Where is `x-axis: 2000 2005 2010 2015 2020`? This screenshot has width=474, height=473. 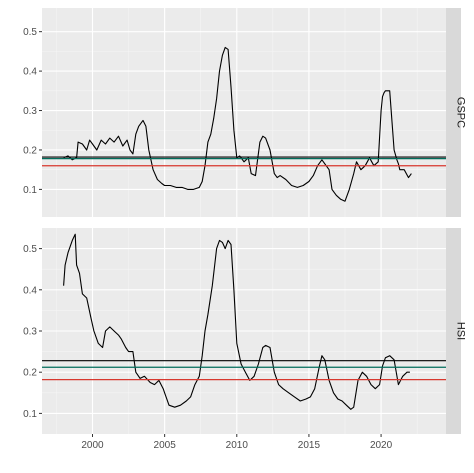
x-axis: 2000 2005 2010 2015 2020 is located at coordinates (237, 442).